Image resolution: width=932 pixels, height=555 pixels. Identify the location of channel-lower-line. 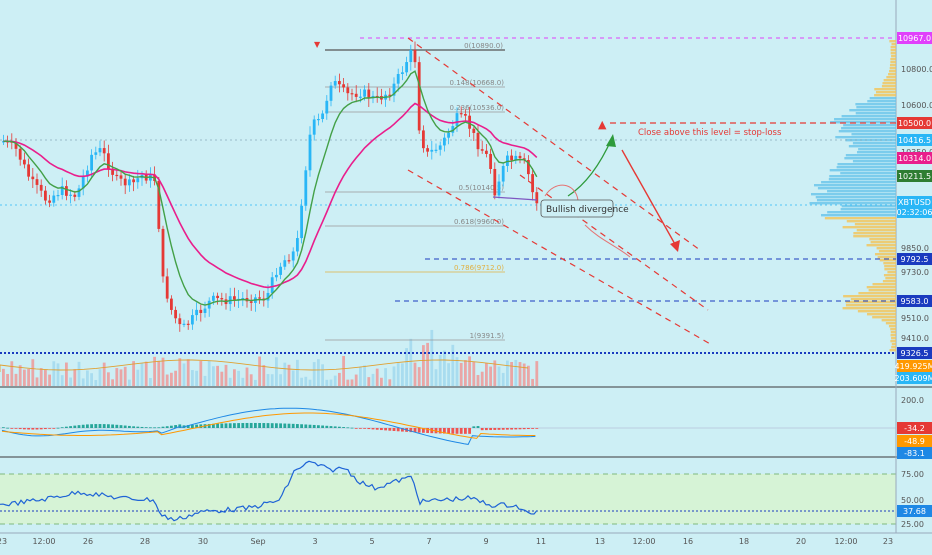
(560, 257).